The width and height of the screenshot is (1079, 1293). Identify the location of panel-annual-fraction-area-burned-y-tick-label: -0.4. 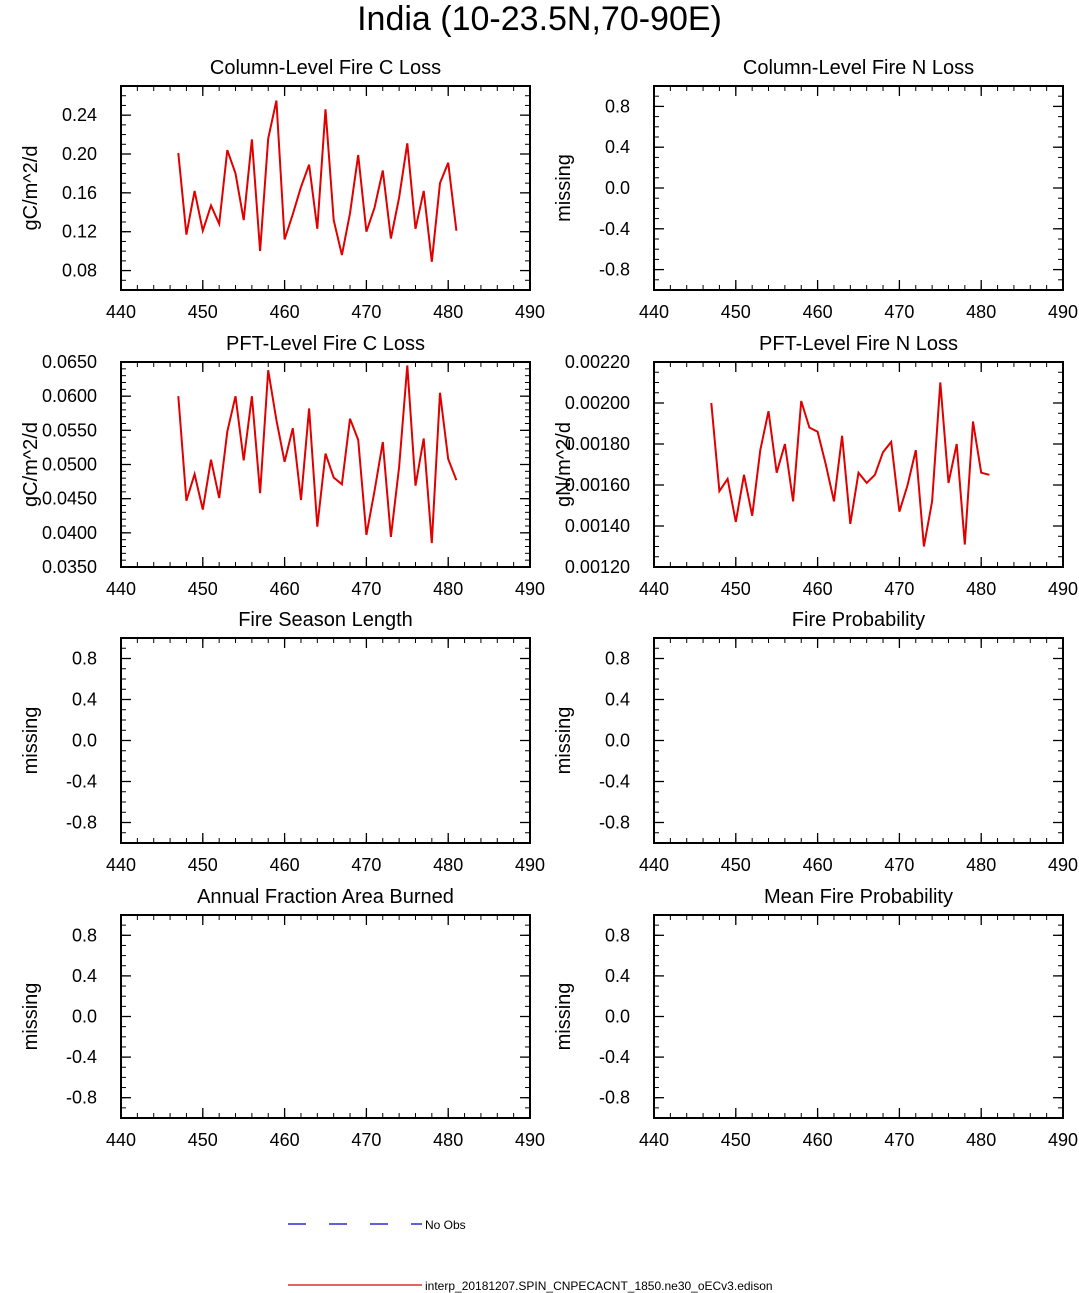
(81, 1057).